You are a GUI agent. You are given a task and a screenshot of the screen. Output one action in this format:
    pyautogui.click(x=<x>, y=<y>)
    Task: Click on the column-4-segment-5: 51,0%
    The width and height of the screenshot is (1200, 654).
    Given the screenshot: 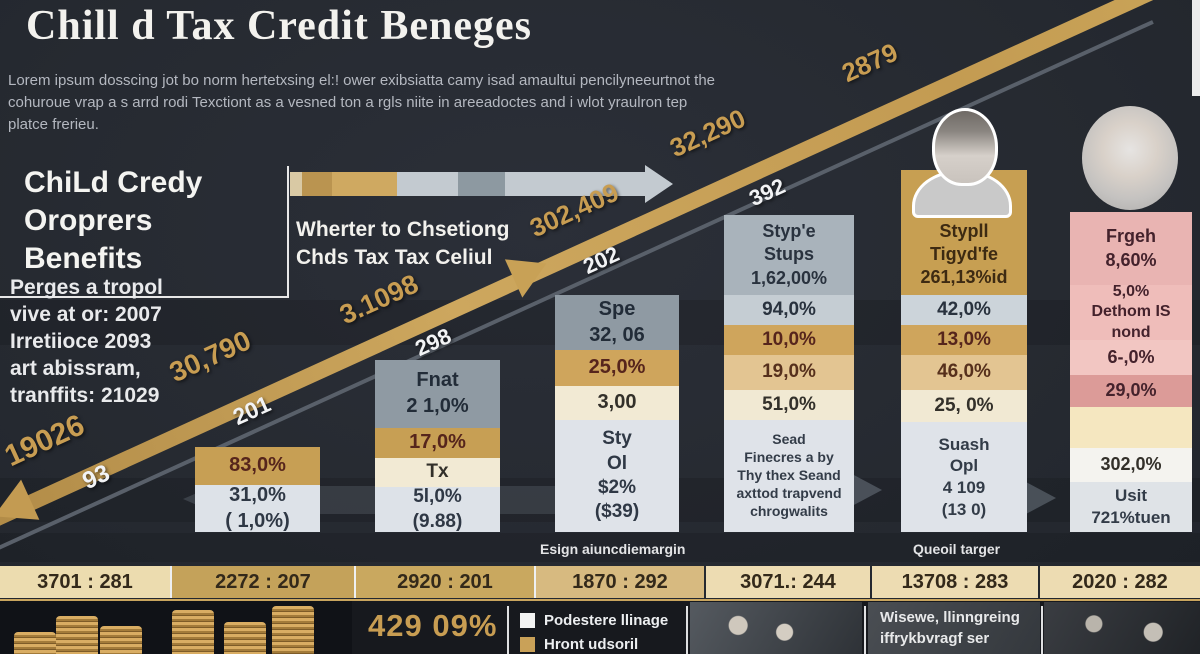 What is the action you would take?
    pyautogui.click(x=789, y=405)
    